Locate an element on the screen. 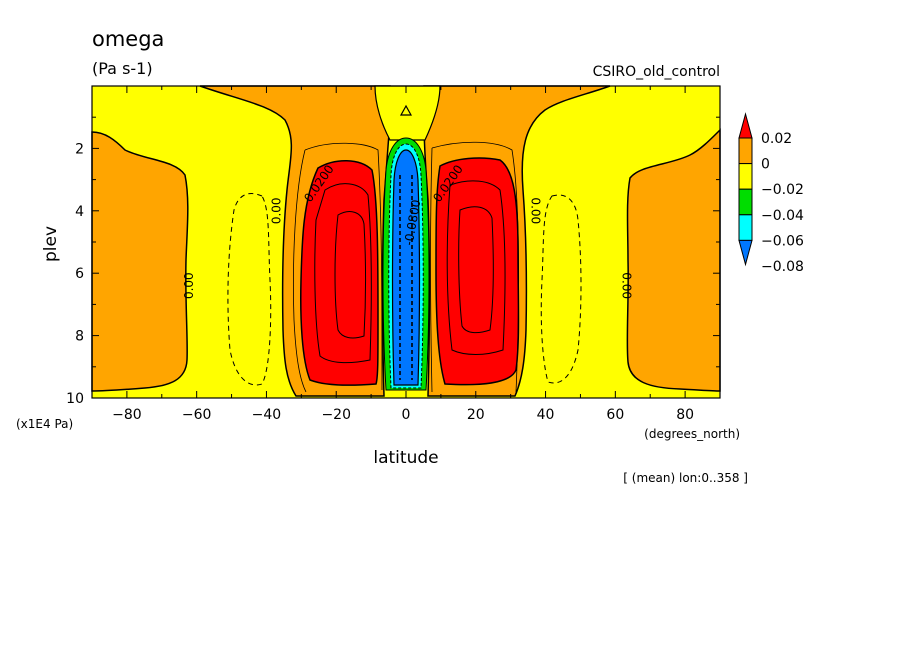 The width and height of the screenshot is (904, 654). y-axis-label: plev is located at coordinates (51, 244).